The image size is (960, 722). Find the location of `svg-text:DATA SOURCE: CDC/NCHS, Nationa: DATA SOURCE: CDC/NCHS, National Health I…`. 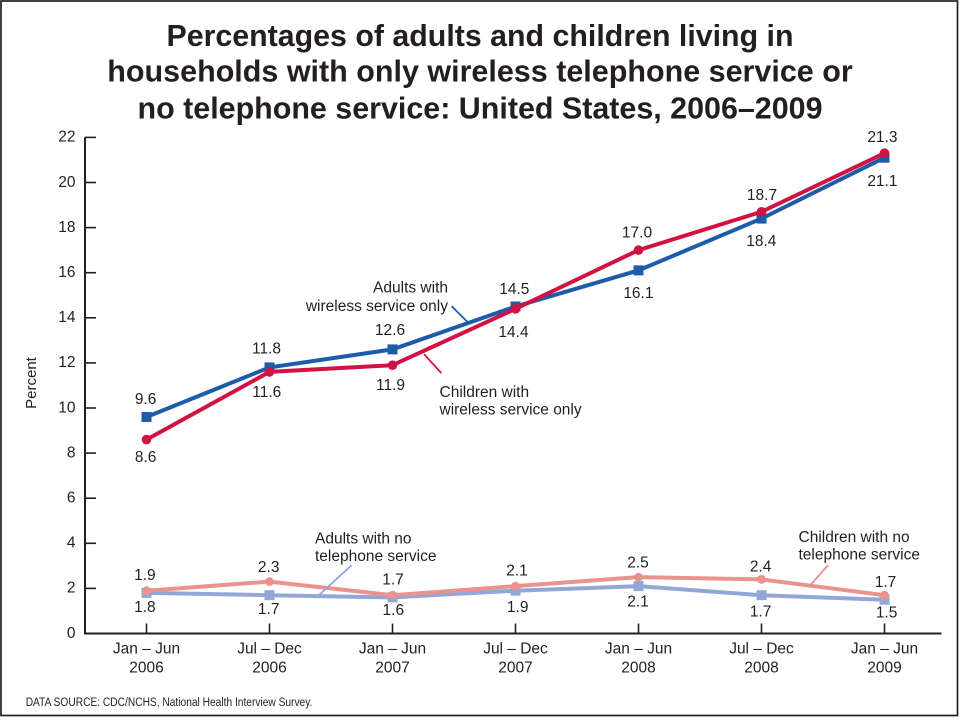

svg-text:DATA SOURCE: CDC/NCHS, Nationa: DATA SOURCE: CDC/NCHS, National Health I… is located at coordinates (169, 702).